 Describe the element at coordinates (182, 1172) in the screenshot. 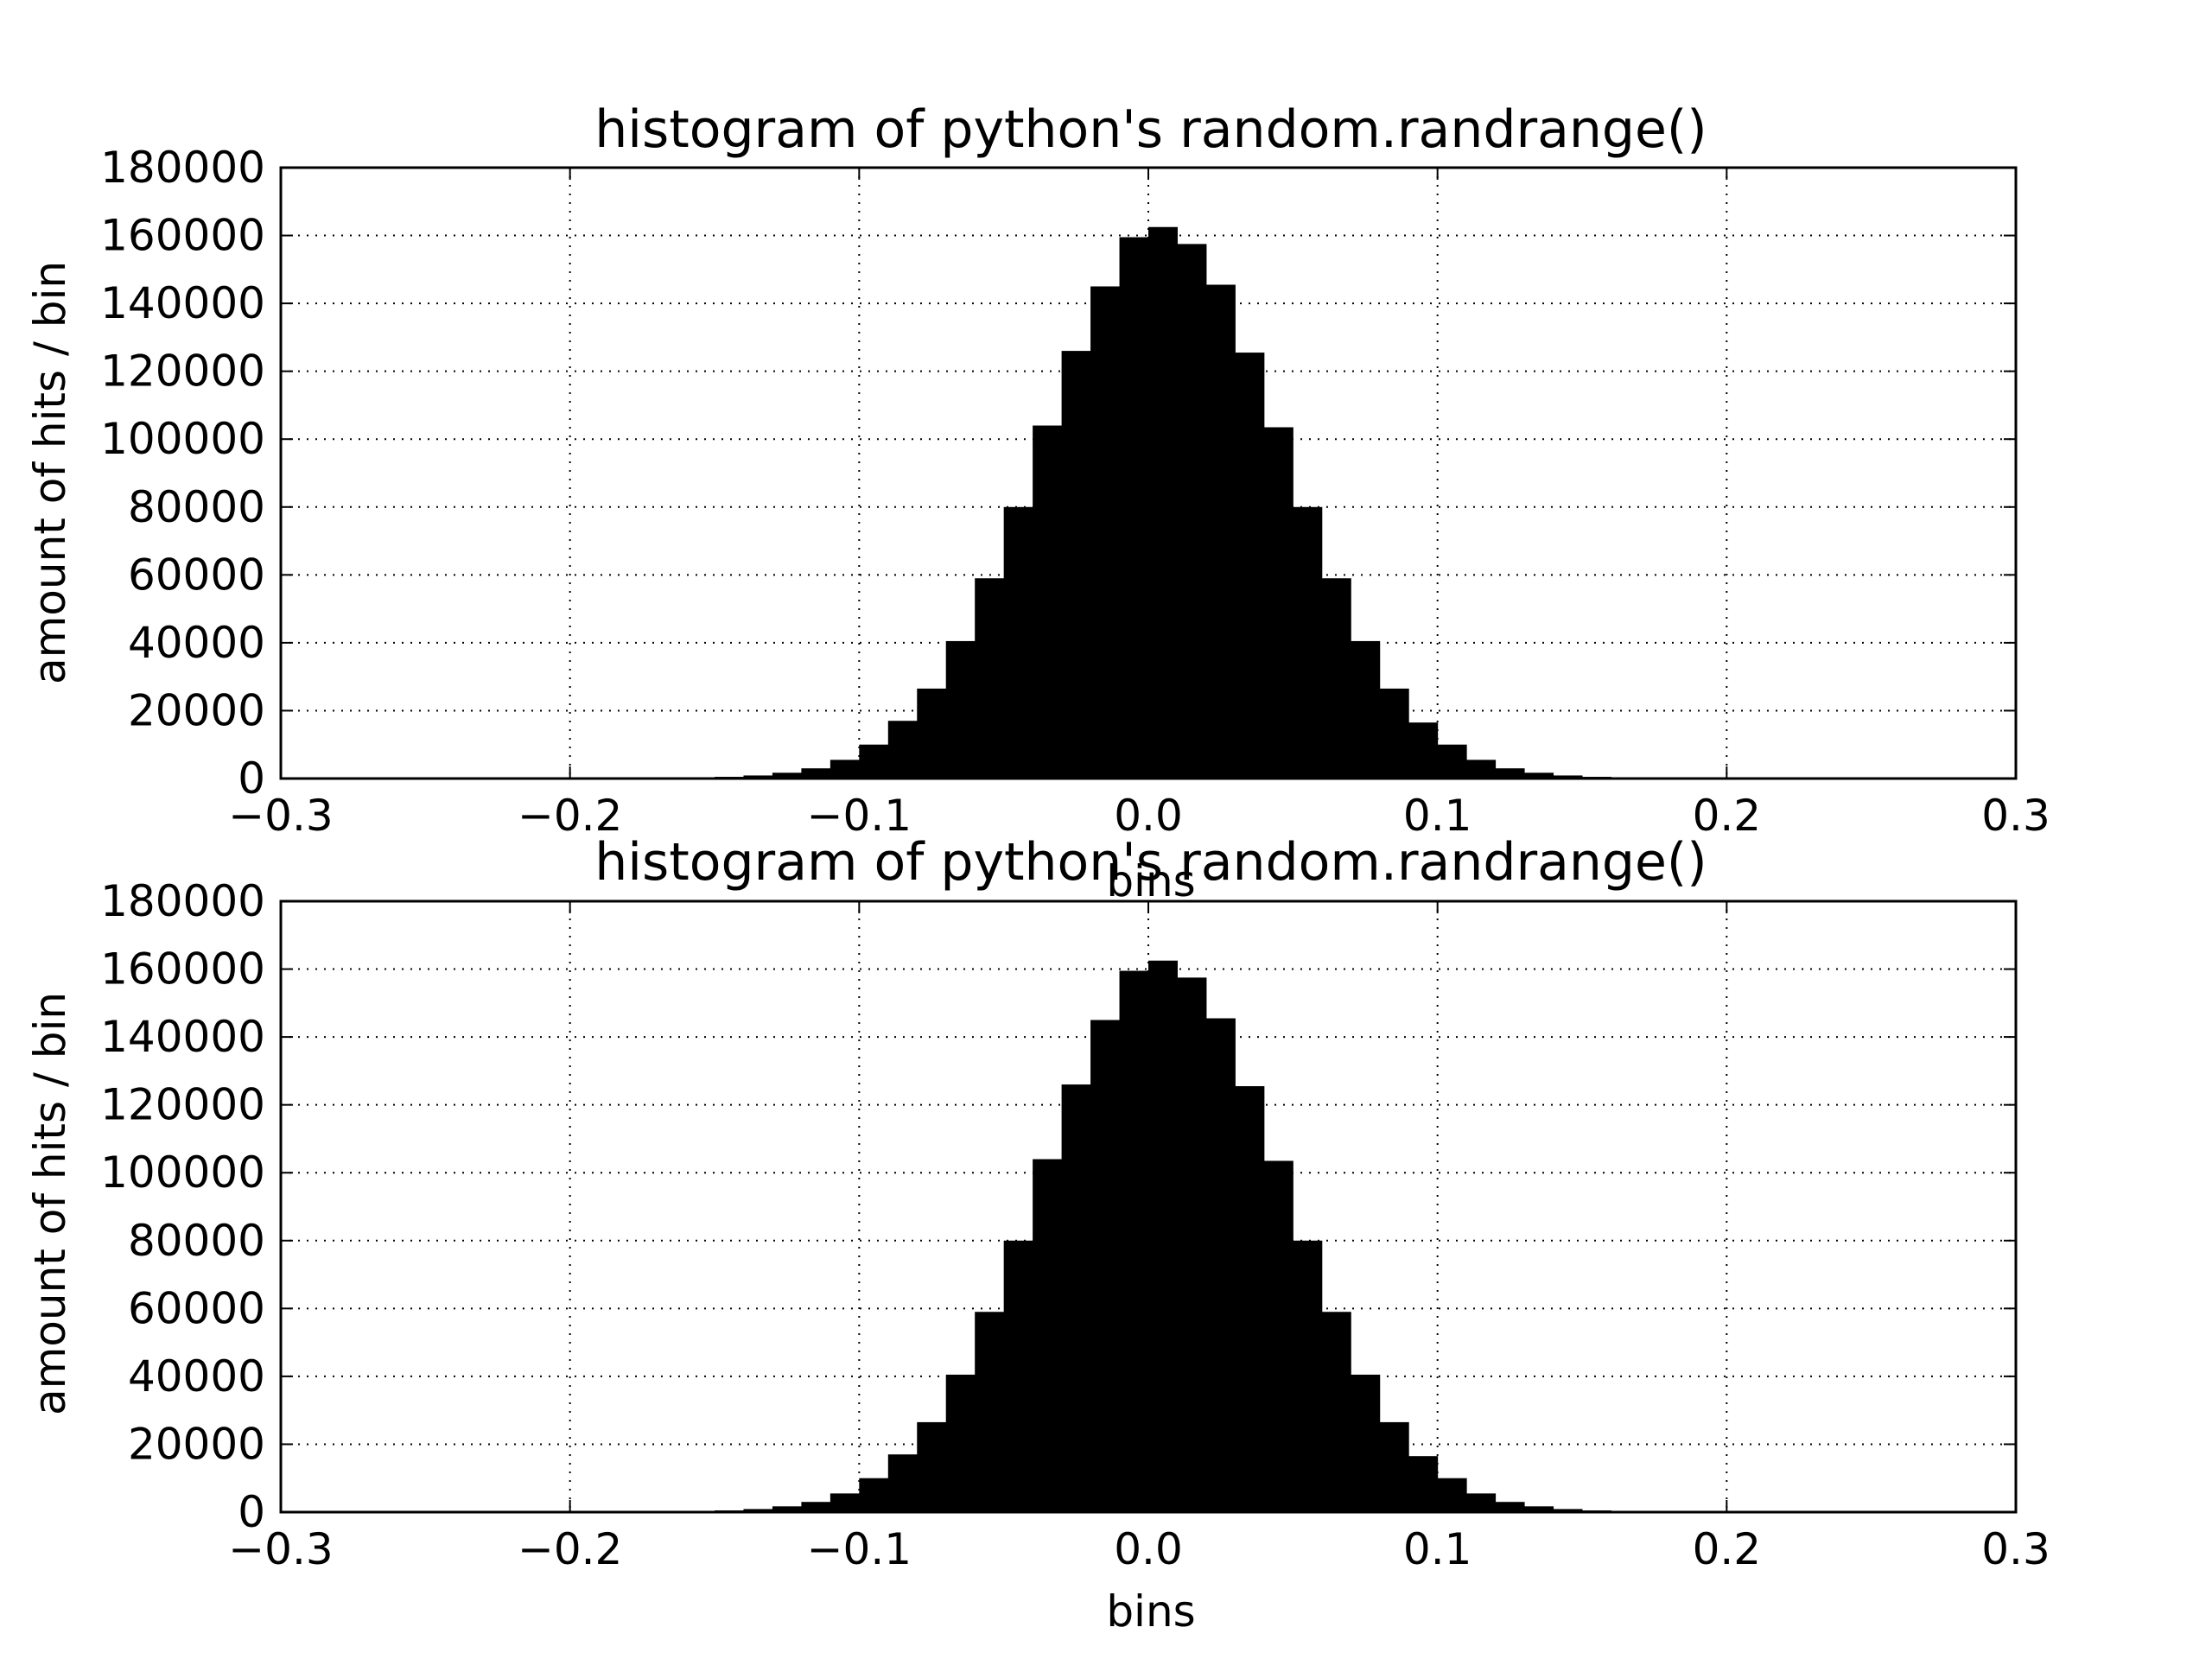

I see `y-tick-label: 100000` at that location.